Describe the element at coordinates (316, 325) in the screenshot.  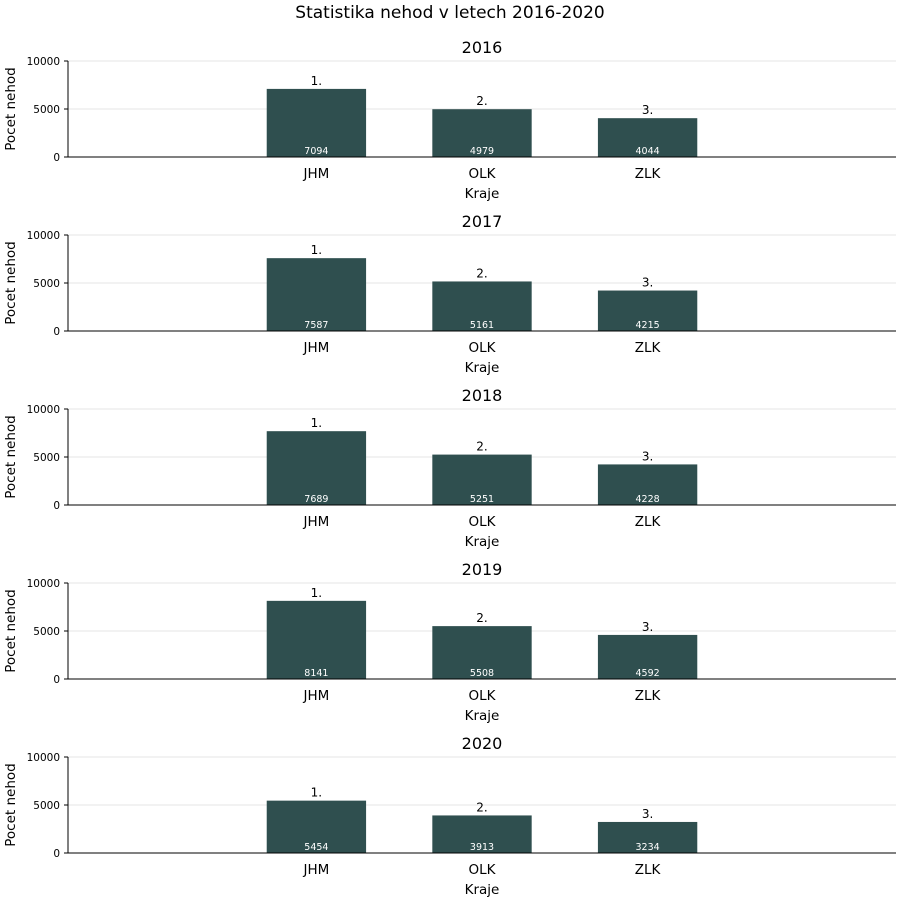
I see `value-label: 7587` at that location.